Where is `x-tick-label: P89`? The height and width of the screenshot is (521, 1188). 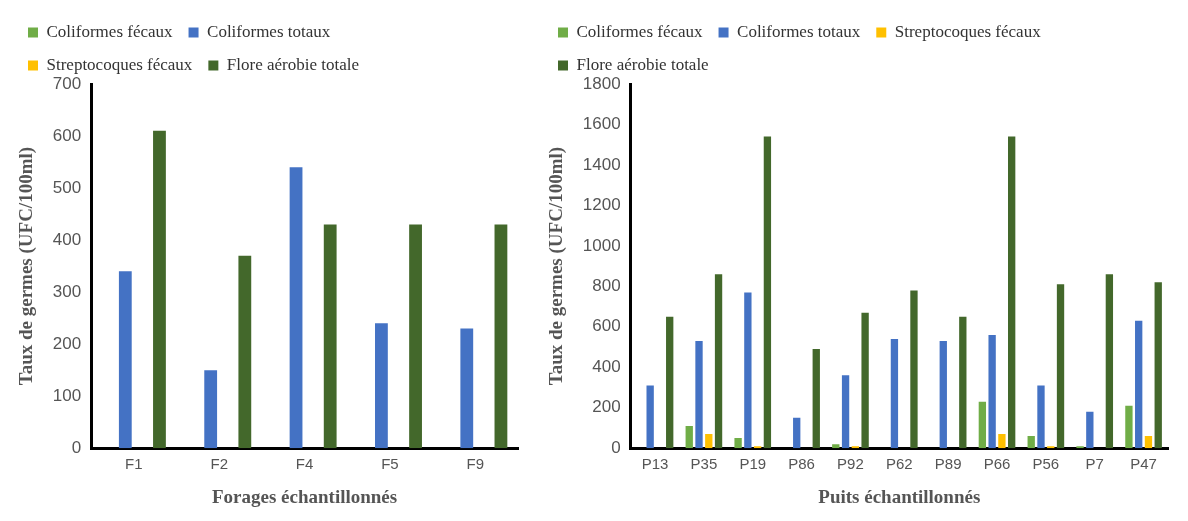 x-tick-label: P89 is located at coordinates (948, 464).